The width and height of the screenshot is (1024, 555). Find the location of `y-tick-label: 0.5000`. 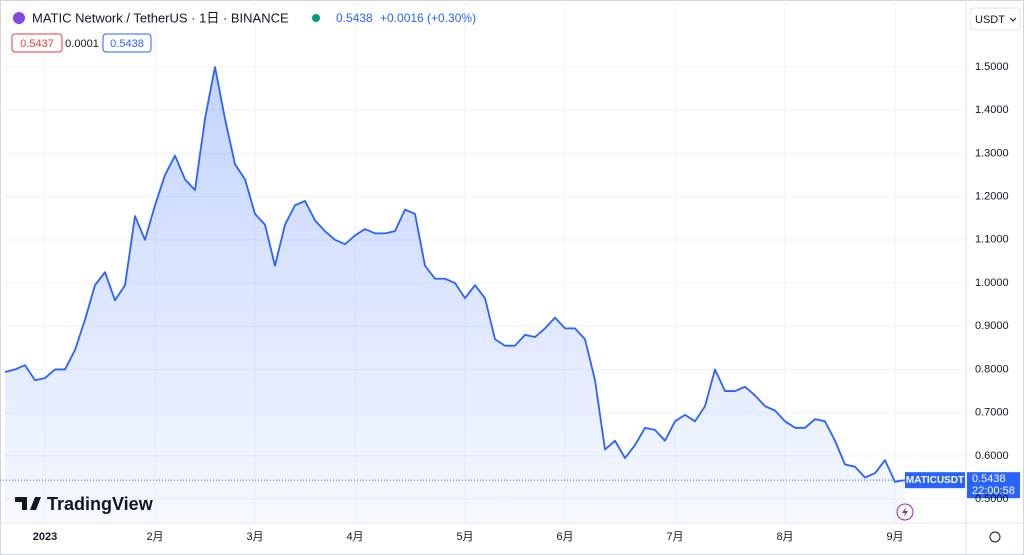

y-tick-label: 0.5000 is located at coordinates (992, 499).